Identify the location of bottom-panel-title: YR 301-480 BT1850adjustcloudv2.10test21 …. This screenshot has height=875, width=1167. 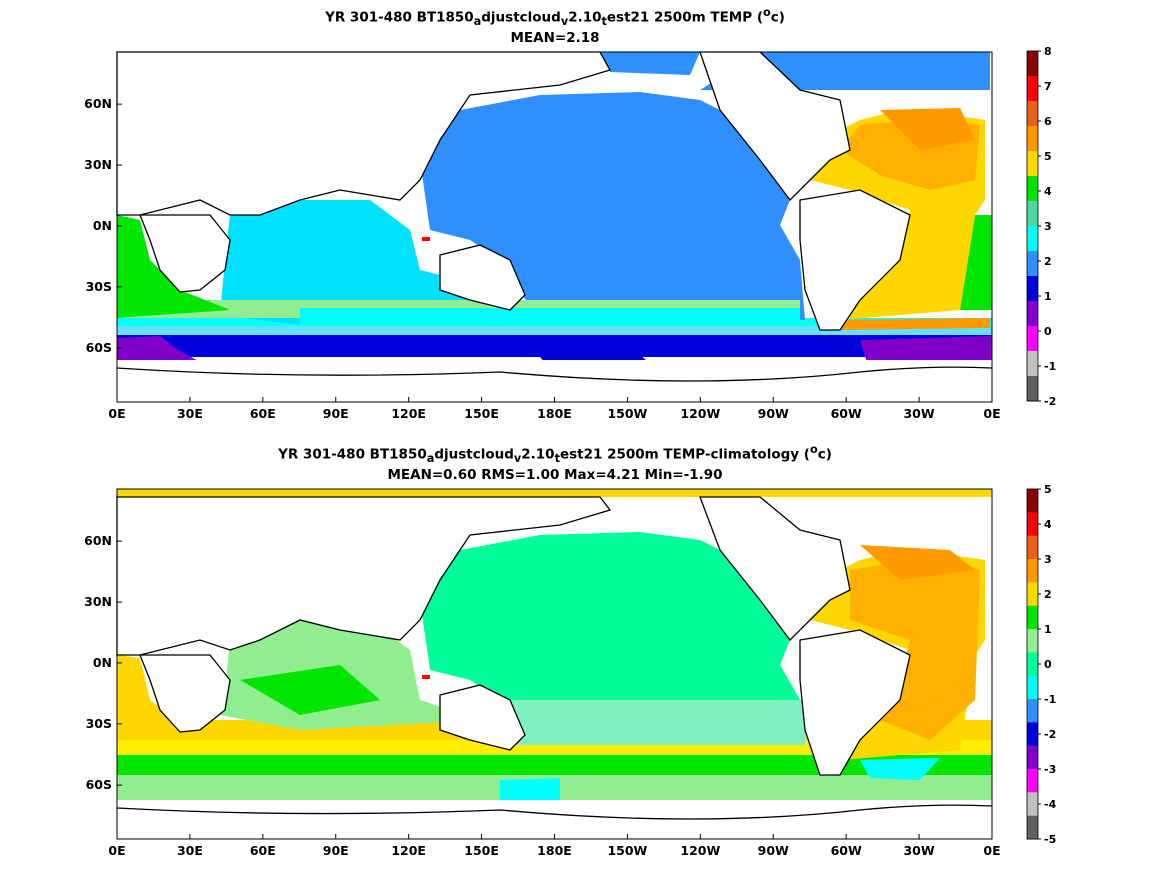
(555, 454).